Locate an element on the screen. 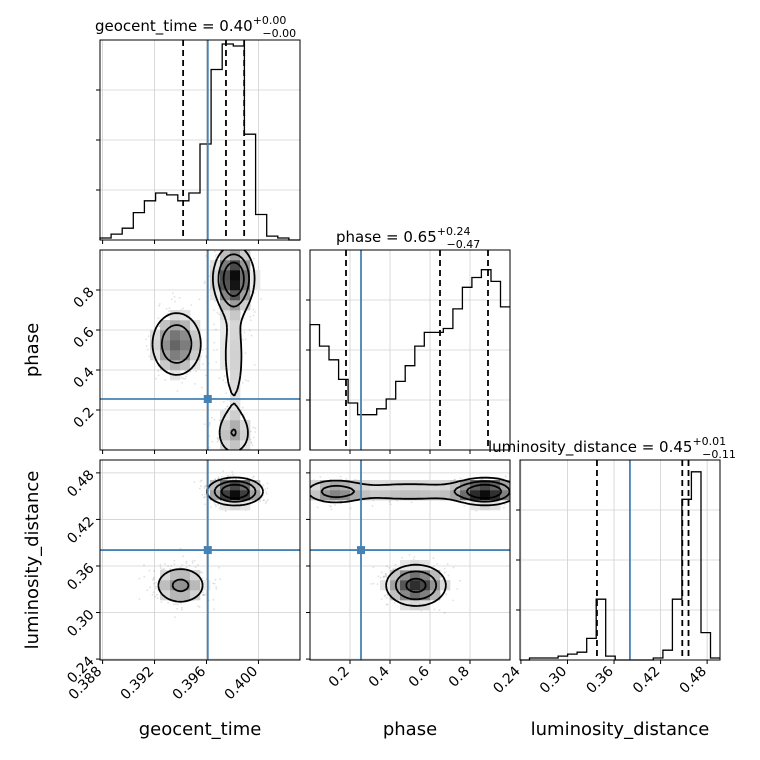  x-tick-label: 0.400 is located at coordinates (242, 684).